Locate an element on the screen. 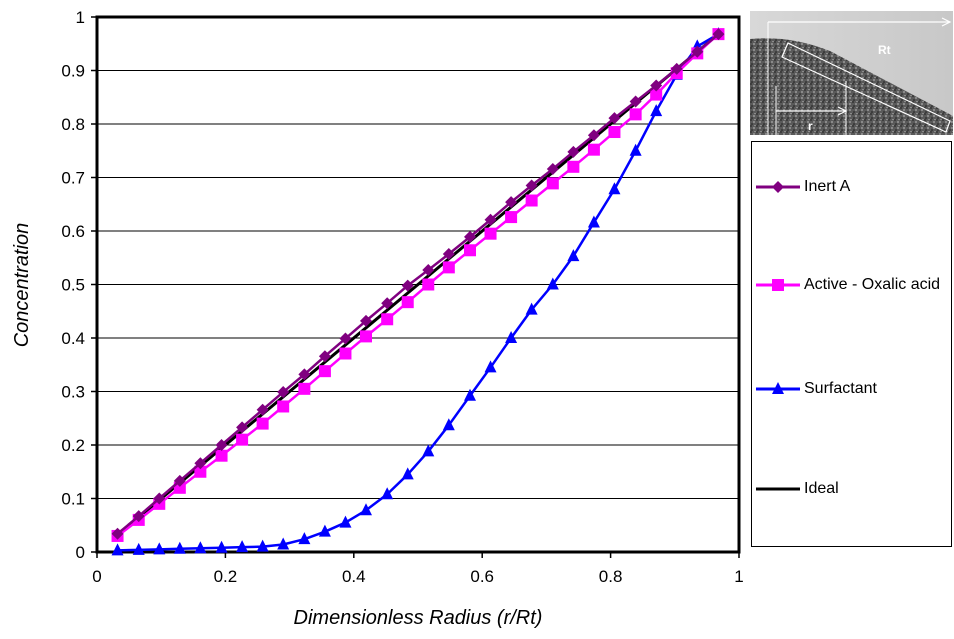  y-tick-label: 0.6 is located at coordinates (73, 231).